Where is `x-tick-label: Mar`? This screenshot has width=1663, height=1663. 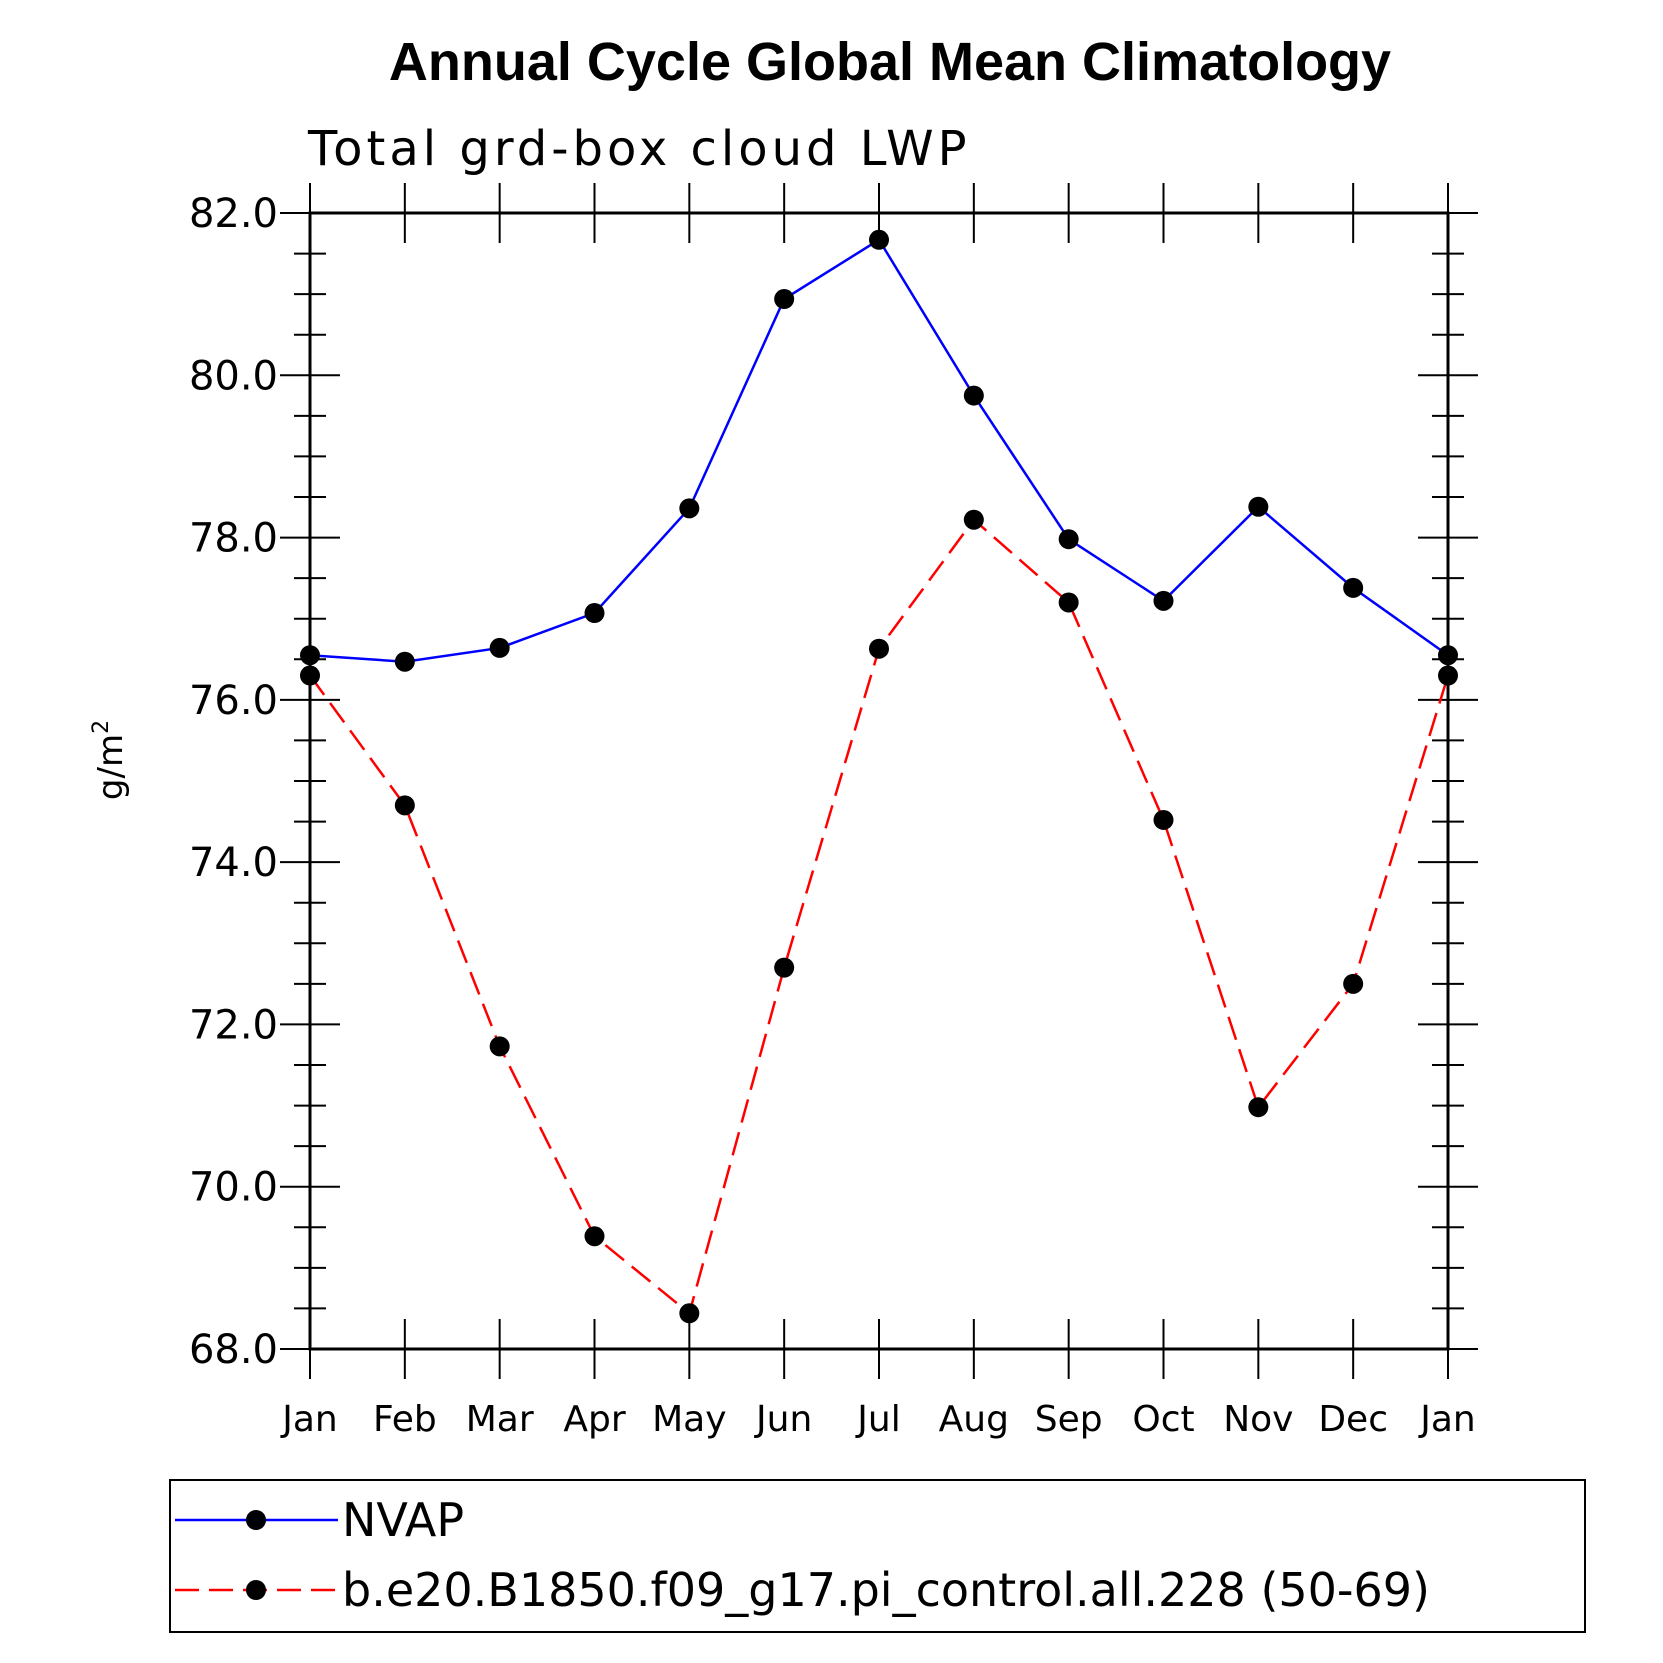
x-tick-label: Mar is located at coordinates (500, 1419).